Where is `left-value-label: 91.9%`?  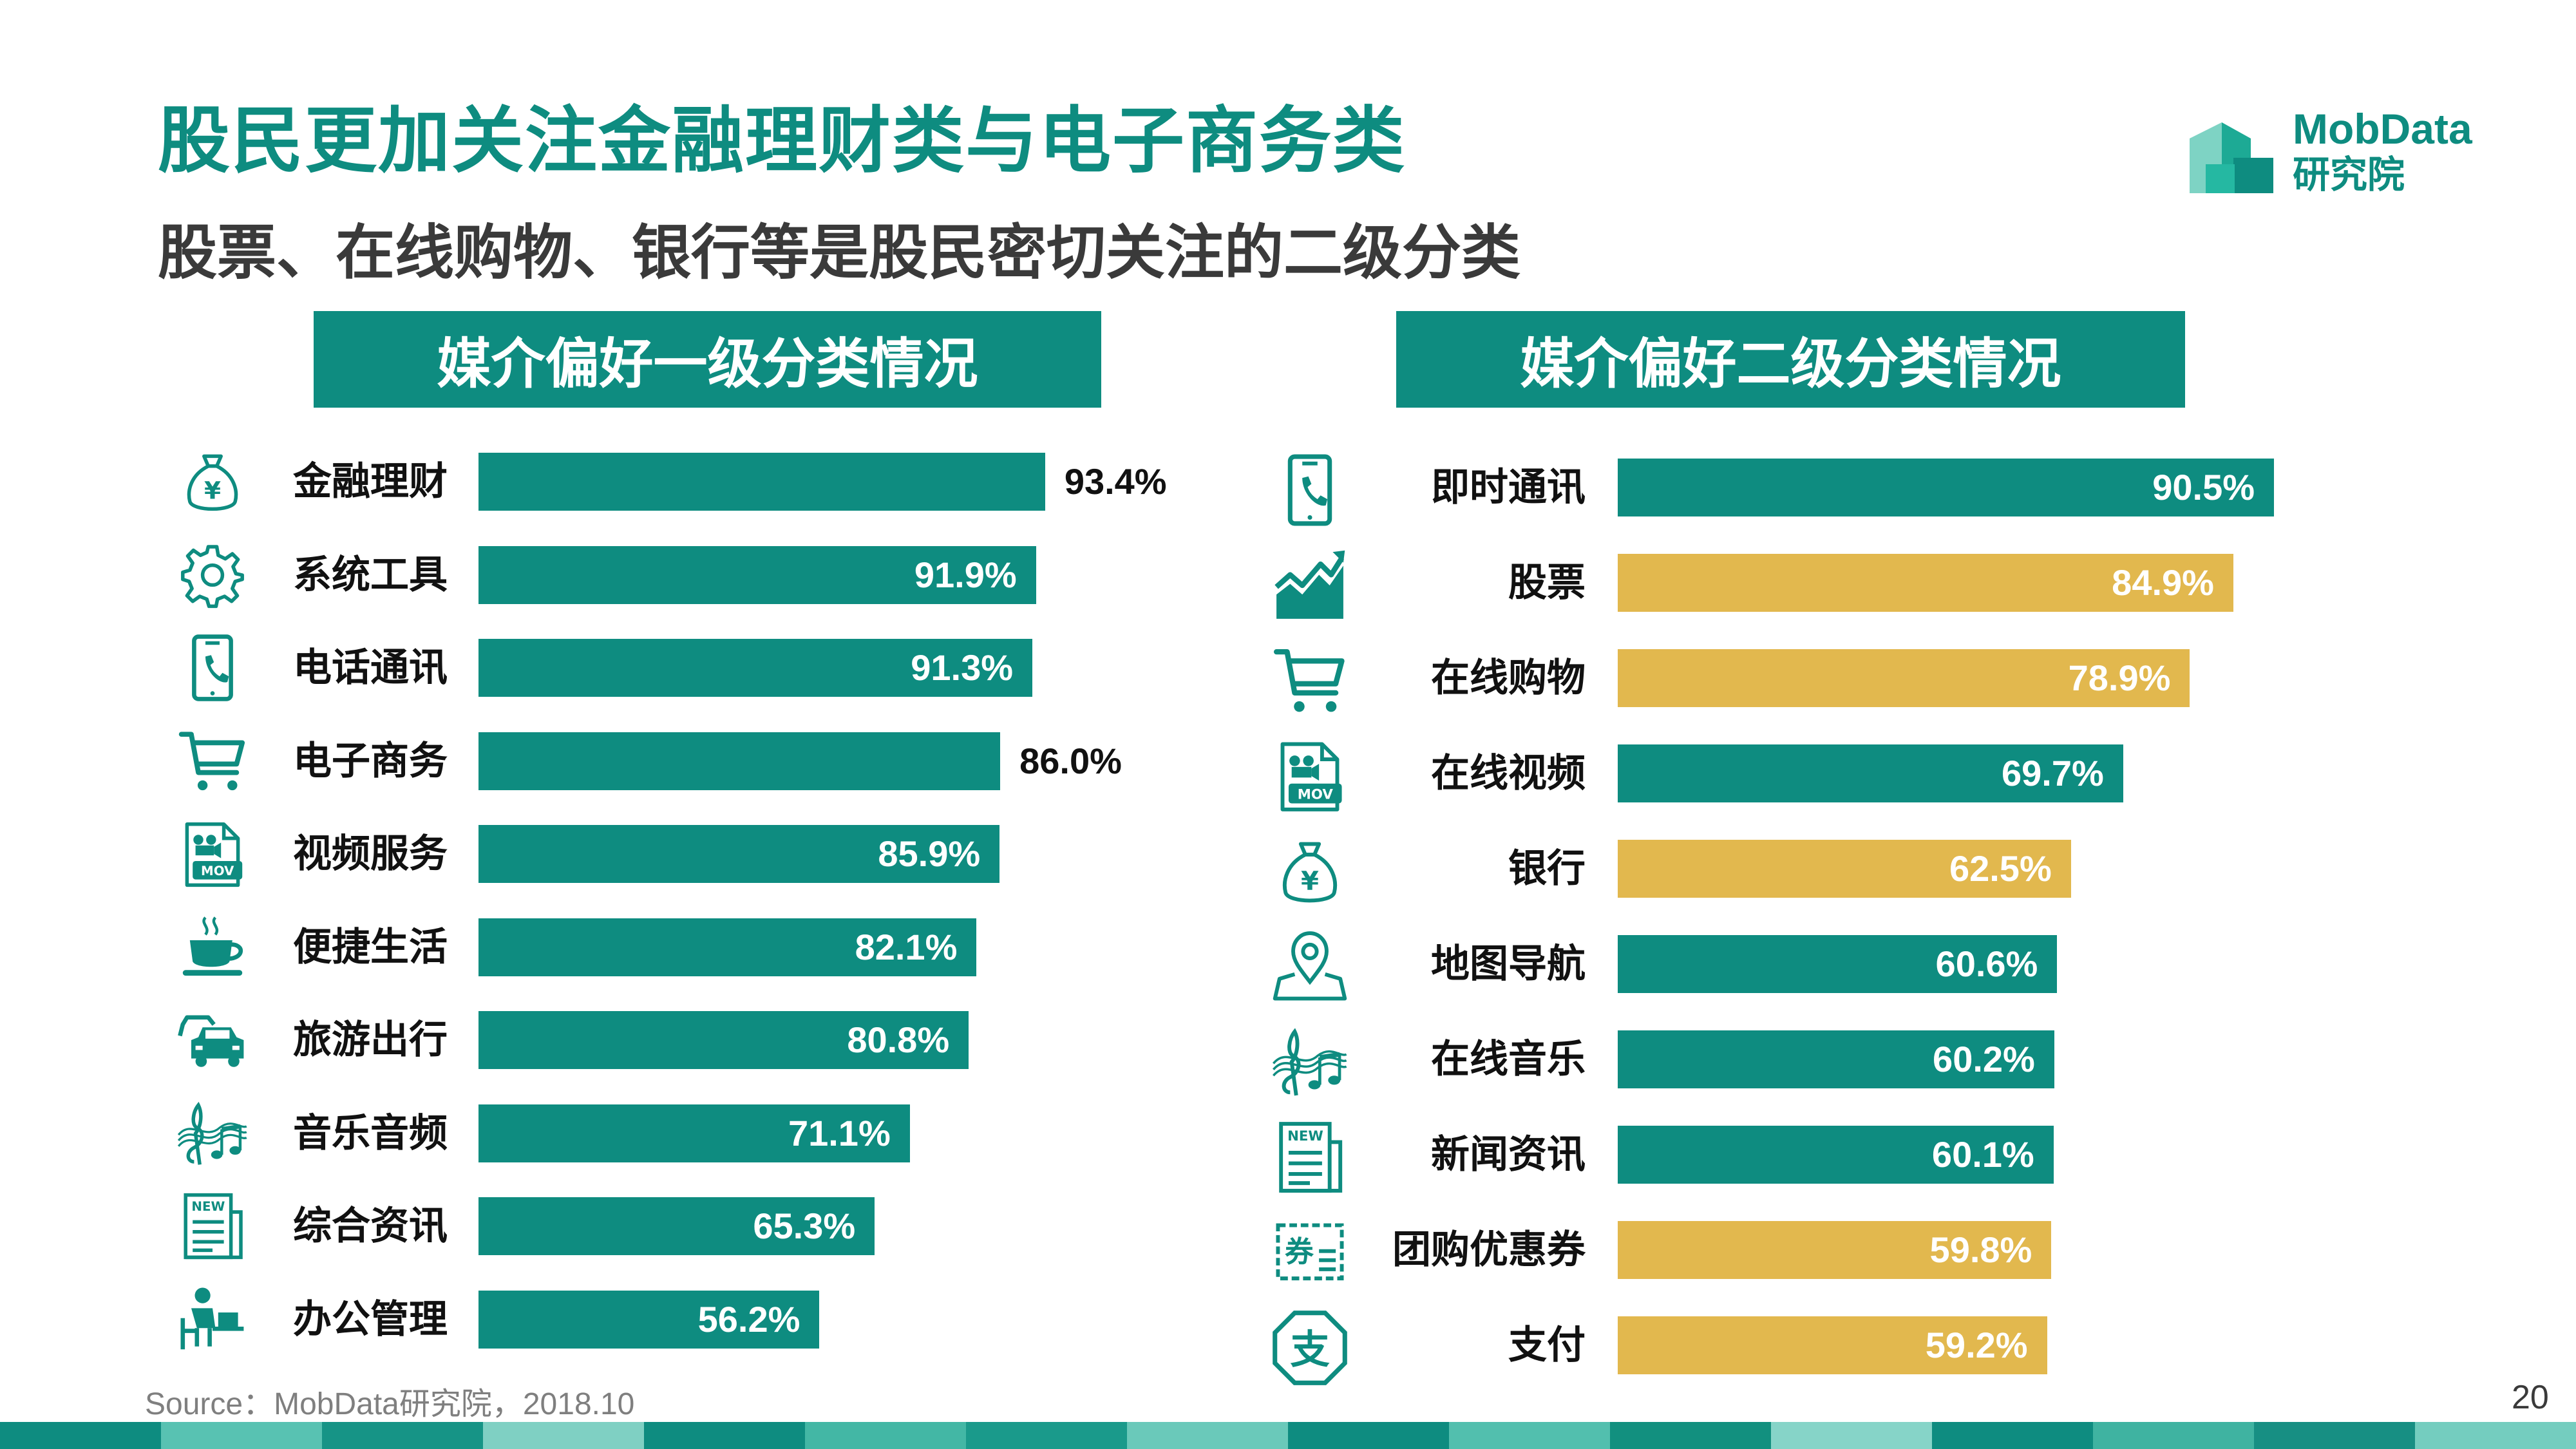 left-value-label: 91.9% is located at coordinates (966, 574).